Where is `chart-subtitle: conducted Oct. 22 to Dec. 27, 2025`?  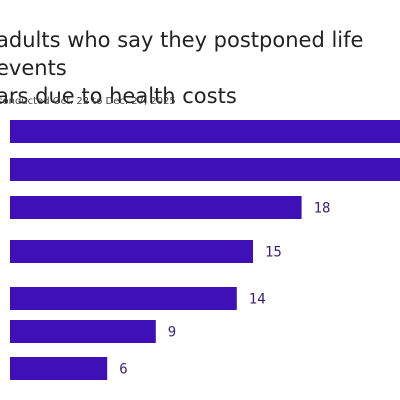 chart-subtitle: conducted Oct. 22 to Dec. 27, 2025 is located at coordinates (88, 101).